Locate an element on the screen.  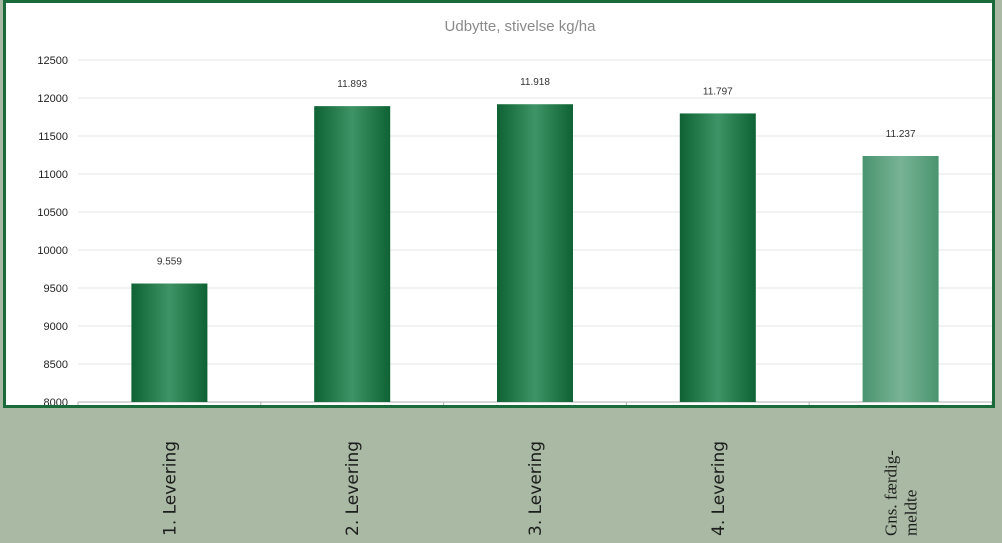
x-category-label-1: 1. Levering is located at coordinates (170, 488).